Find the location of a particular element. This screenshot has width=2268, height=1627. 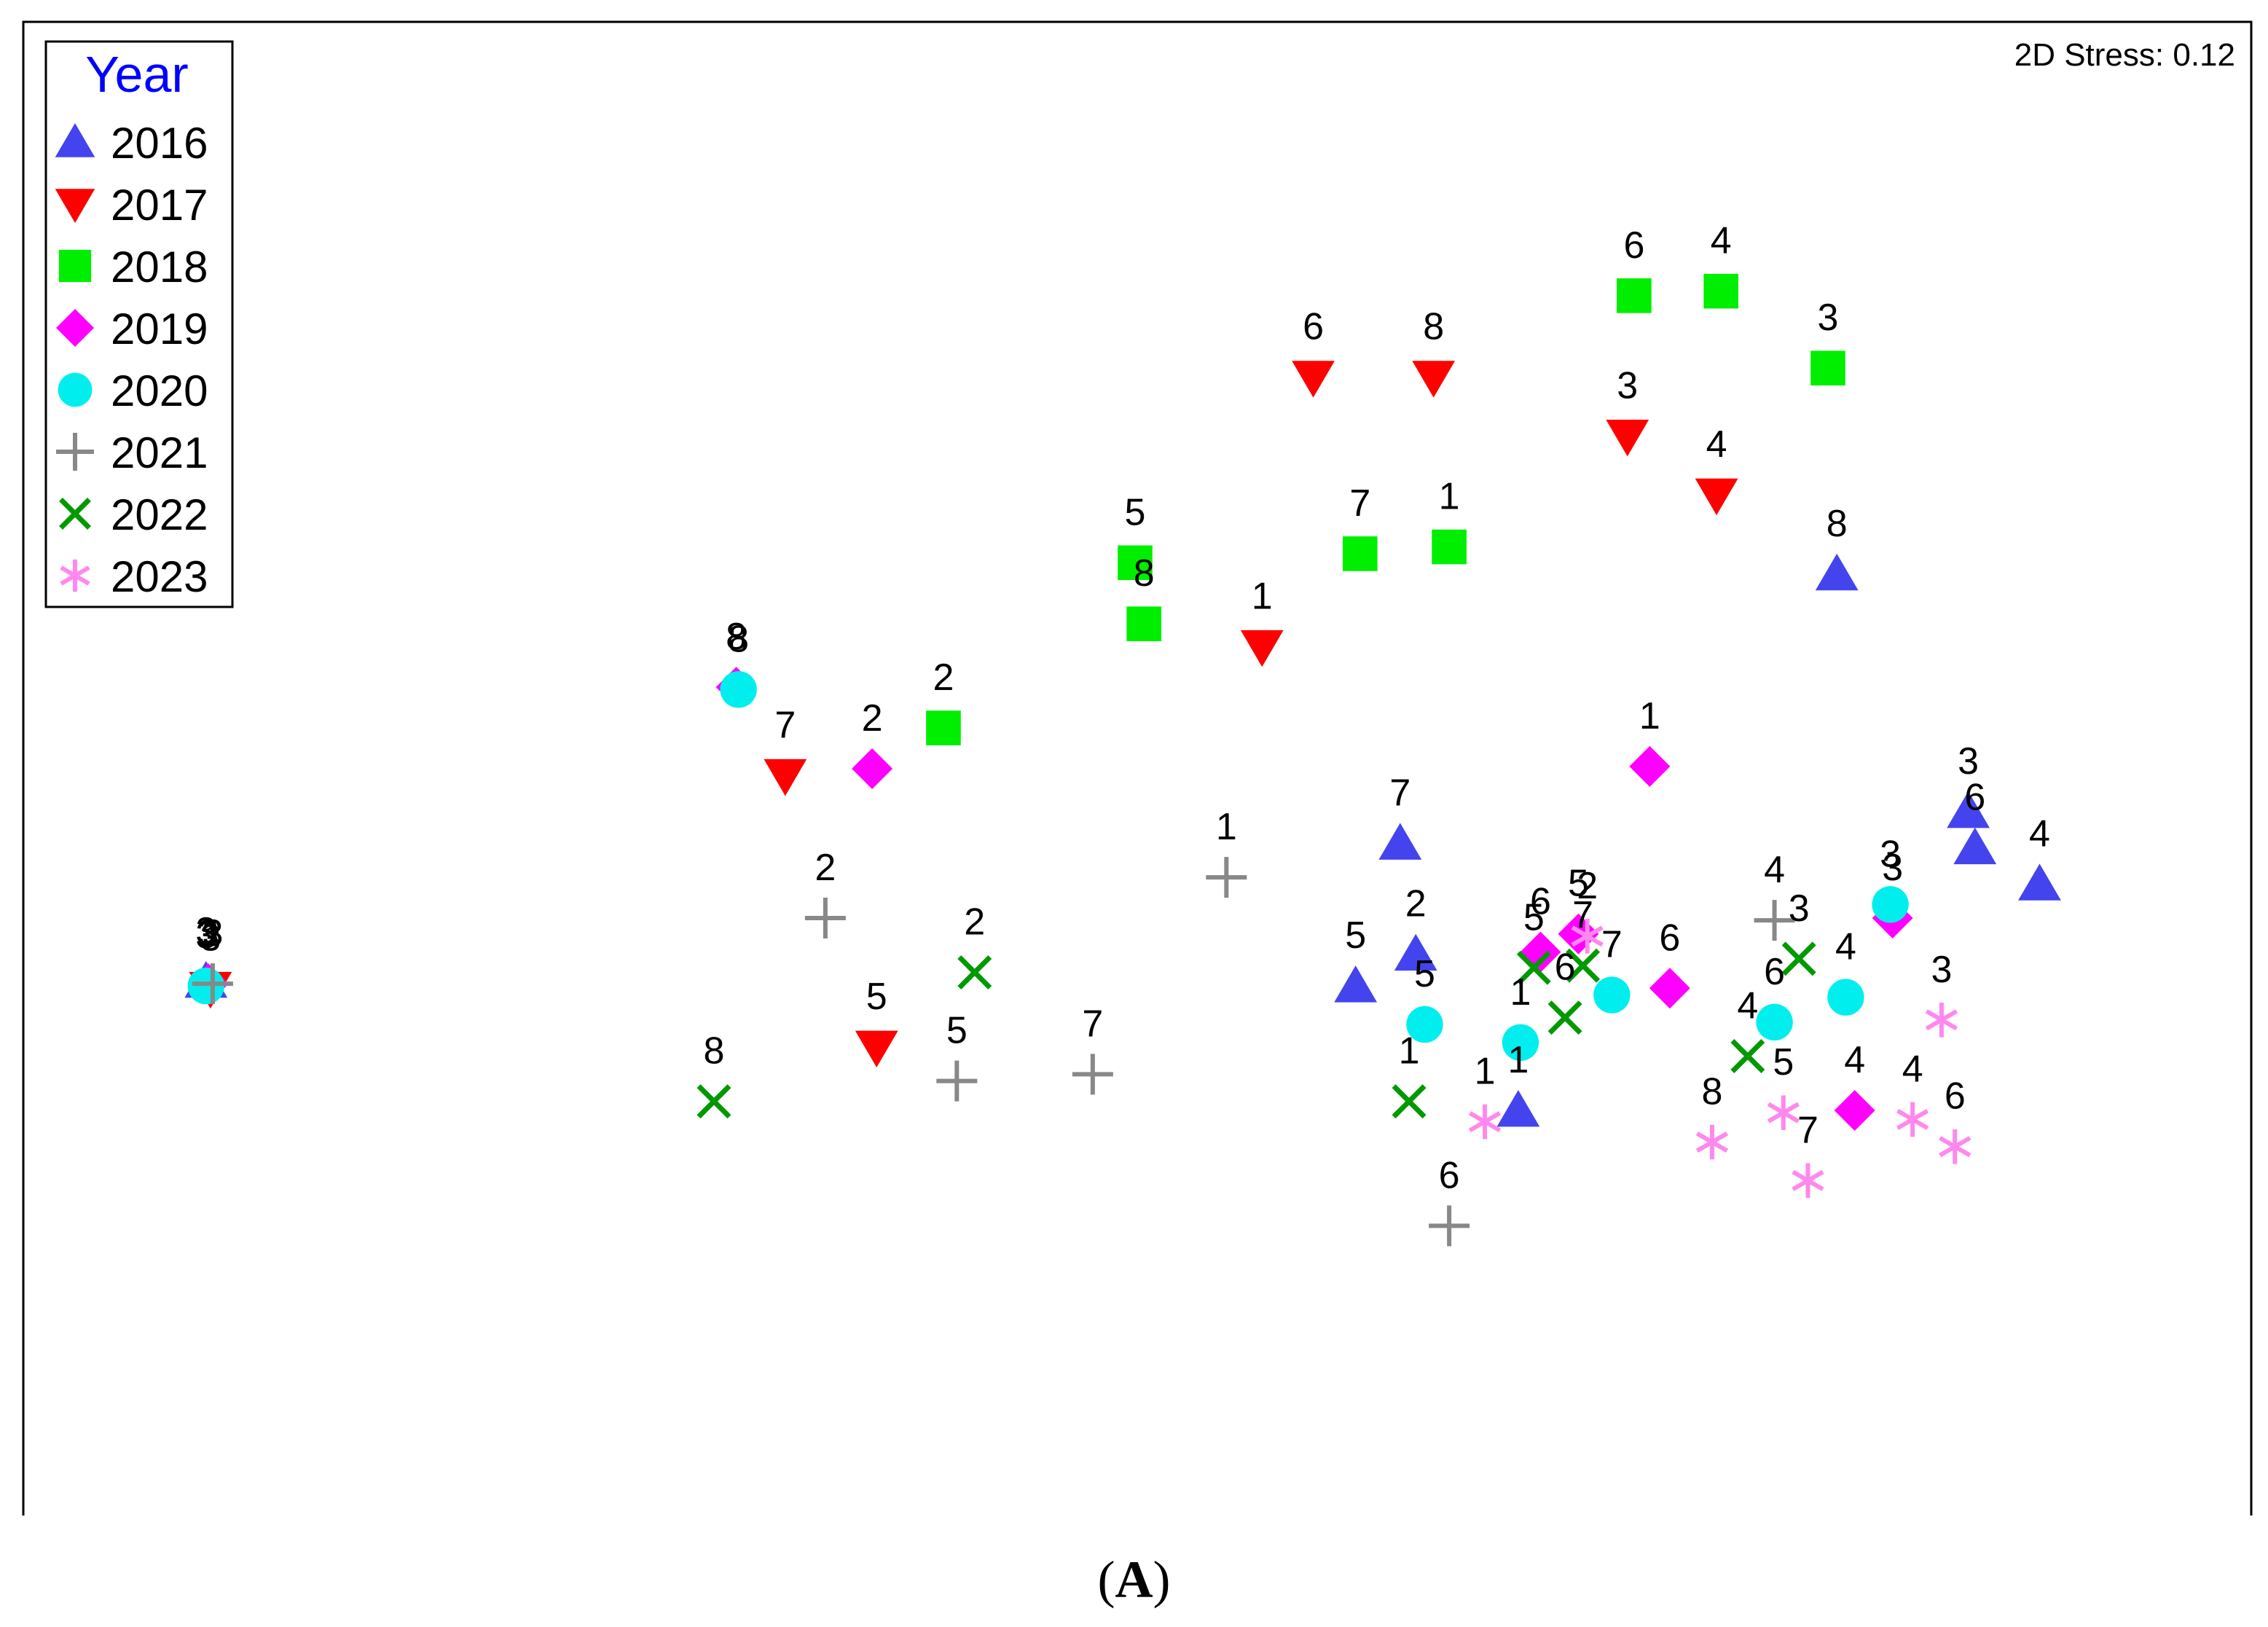

legend-marker-2023 is located at coordinates (75, 575).